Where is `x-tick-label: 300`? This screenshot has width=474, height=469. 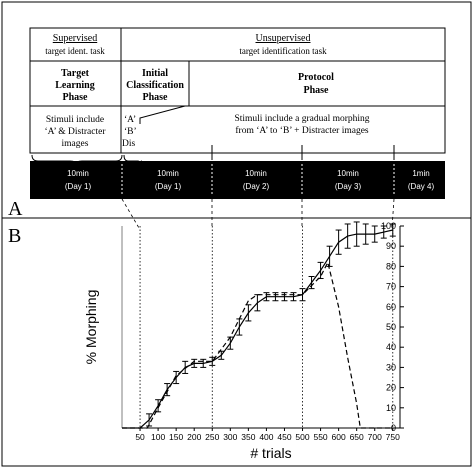 x-tick-label: 300 is located at coordinates (230, 437).